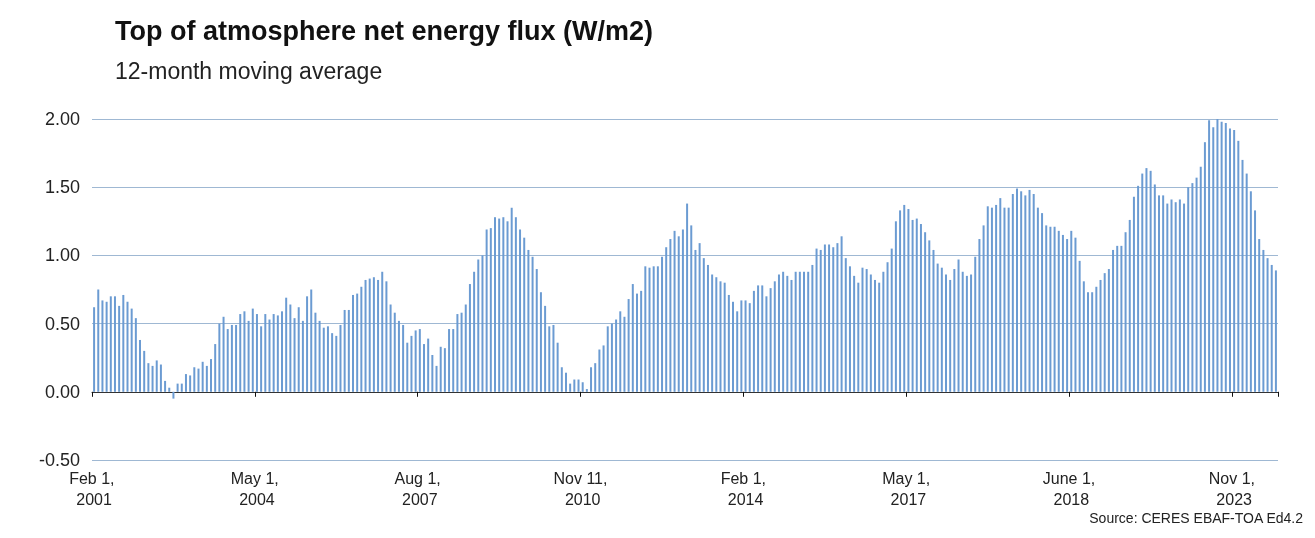  What do you see at coordinates (62, 187) in the screenshot?
I see `y-tick-label: 1.50` at bounding box center [62, 187].